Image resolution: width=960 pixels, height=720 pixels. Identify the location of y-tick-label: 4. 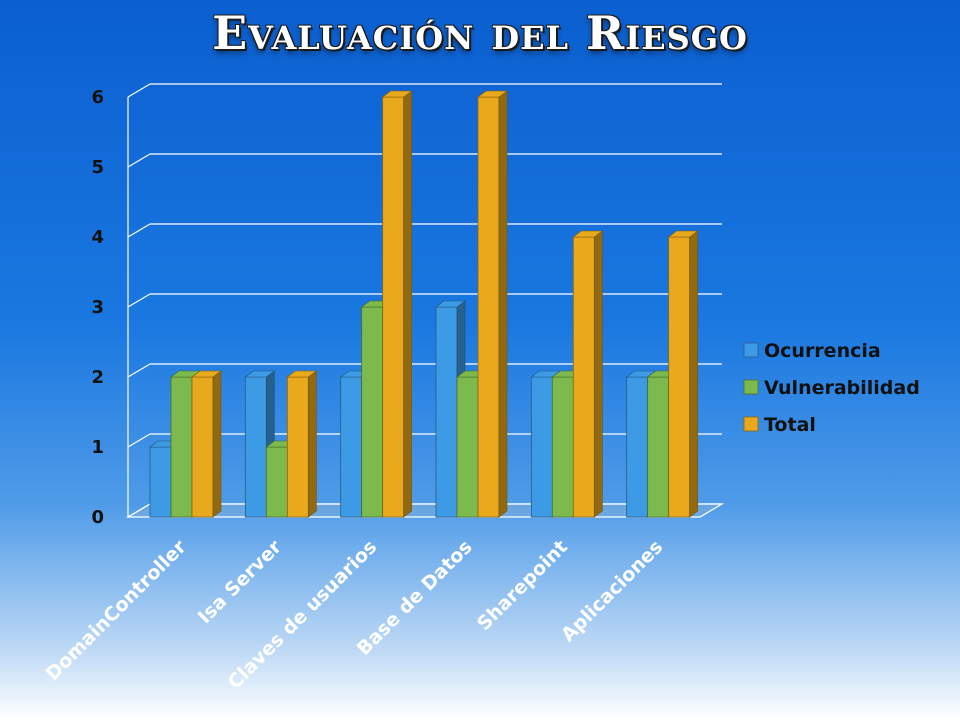
(97, 237).